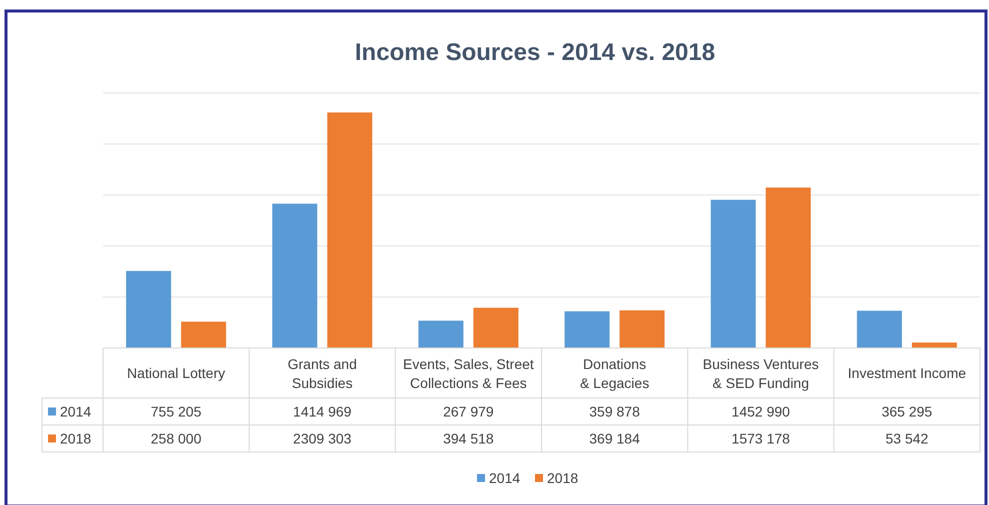 The image size is (989, 505). I want to click on data-label: 53 542, so click(907, 438).